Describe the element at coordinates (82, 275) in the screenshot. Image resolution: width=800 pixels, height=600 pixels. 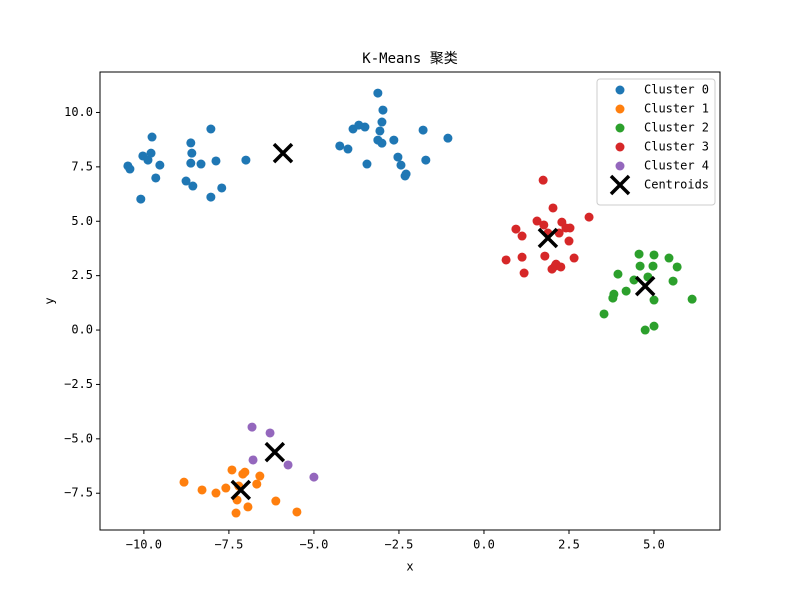
I see `y-tick-label: 2.5` at that location.